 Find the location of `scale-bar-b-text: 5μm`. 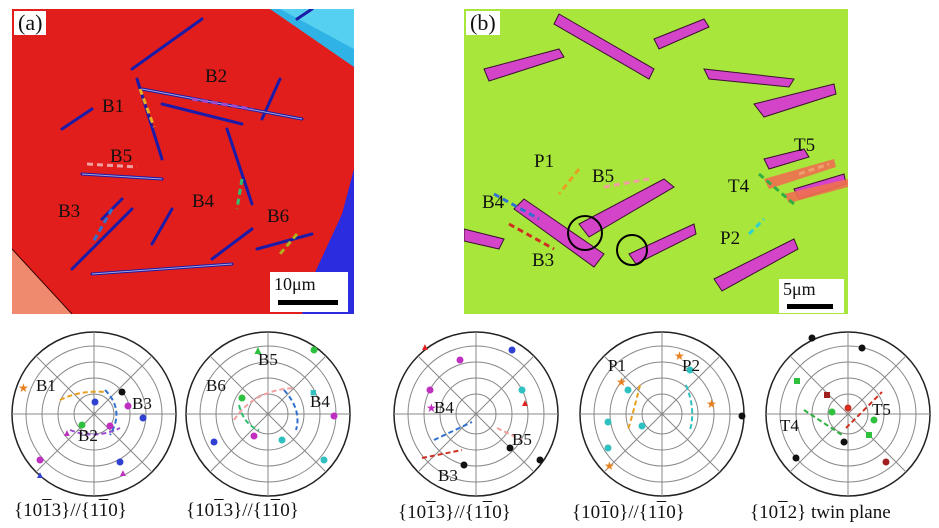

scale-bar-b-text: 5μm is located at coordinates (799, 289).